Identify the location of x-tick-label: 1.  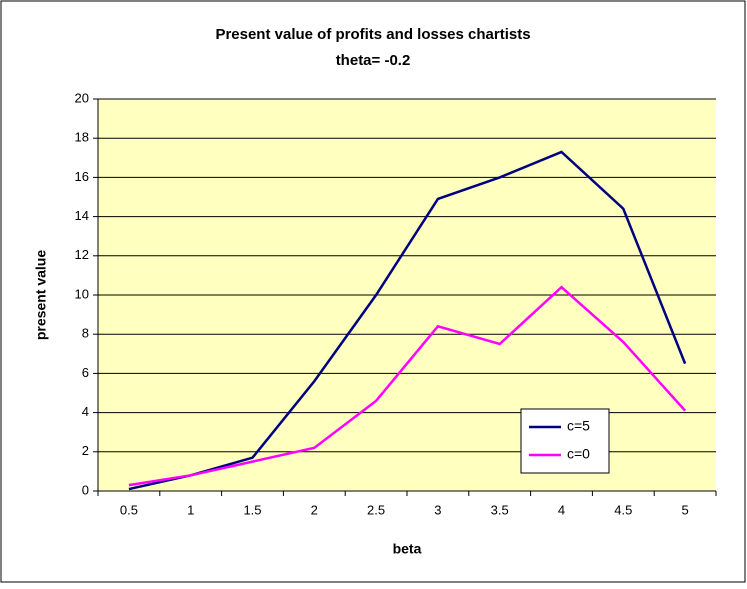
(190, 509).